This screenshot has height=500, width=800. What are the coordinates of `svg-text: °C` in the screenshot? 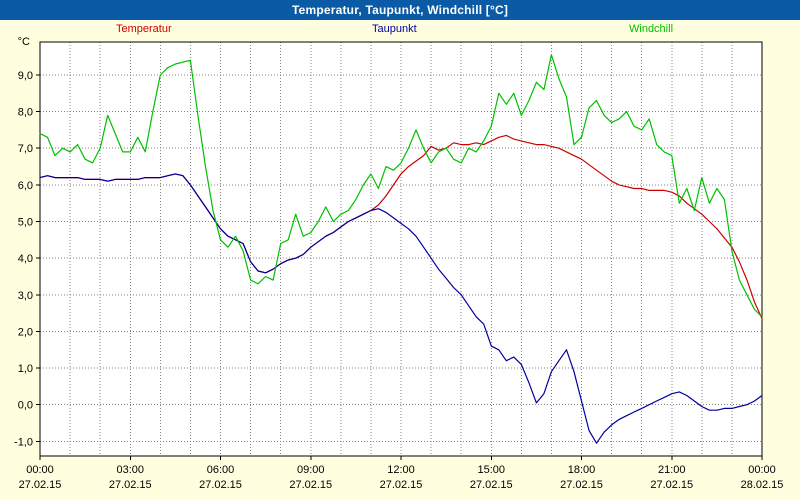 It's located at (24, 42).